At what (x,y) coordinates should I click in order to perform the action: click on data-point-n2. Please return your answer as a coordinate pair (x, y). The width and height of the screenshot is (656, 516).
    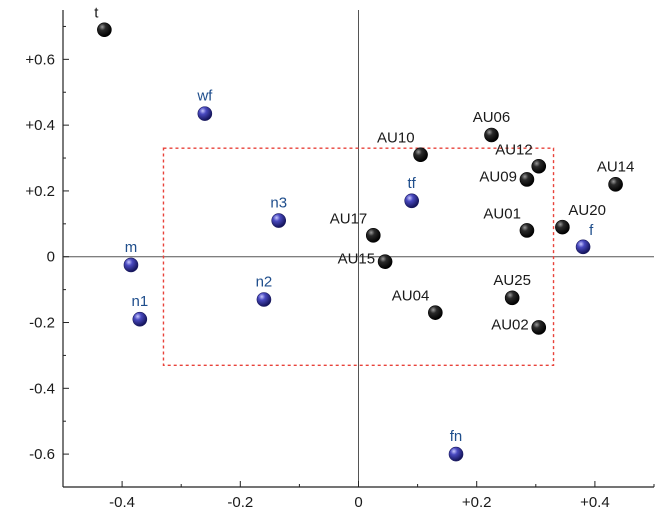
    Looking at the image, I should click on (264, 299).